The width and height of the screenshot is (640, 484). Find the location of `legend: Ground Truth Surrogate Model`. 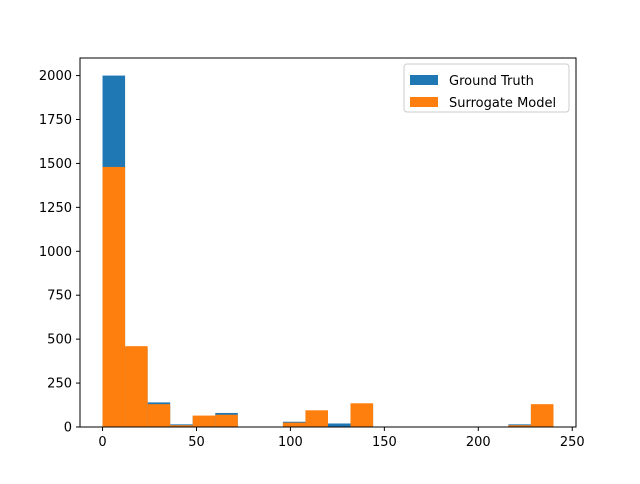

legend: Ground Truth Surrogate Model is located at coordinates (486, 88).